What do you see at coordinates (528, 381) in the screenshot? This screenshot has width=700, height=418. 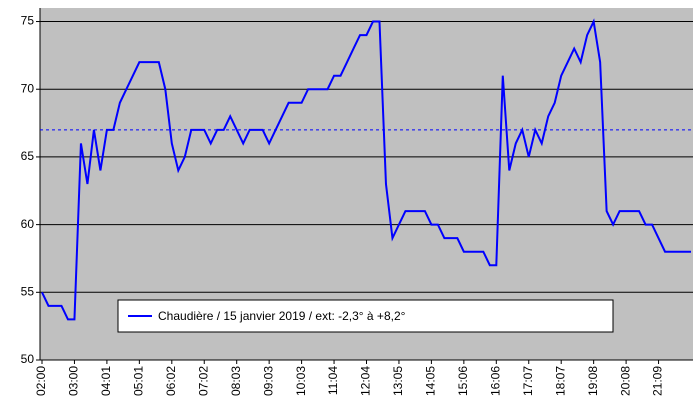 I see `x-tick-label: 17:07` at bounding box center [528, 381].